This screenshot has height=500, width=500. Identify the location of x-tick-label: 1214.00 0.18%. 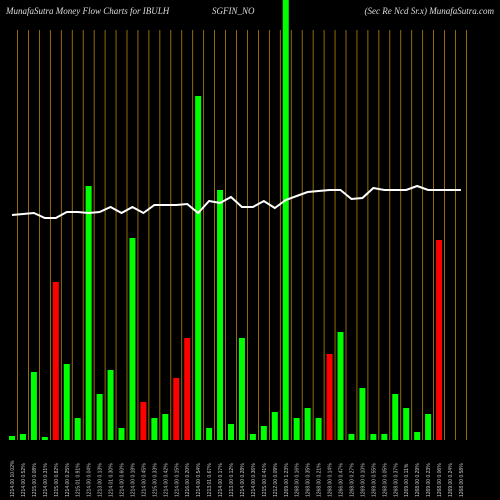
(133, 480).